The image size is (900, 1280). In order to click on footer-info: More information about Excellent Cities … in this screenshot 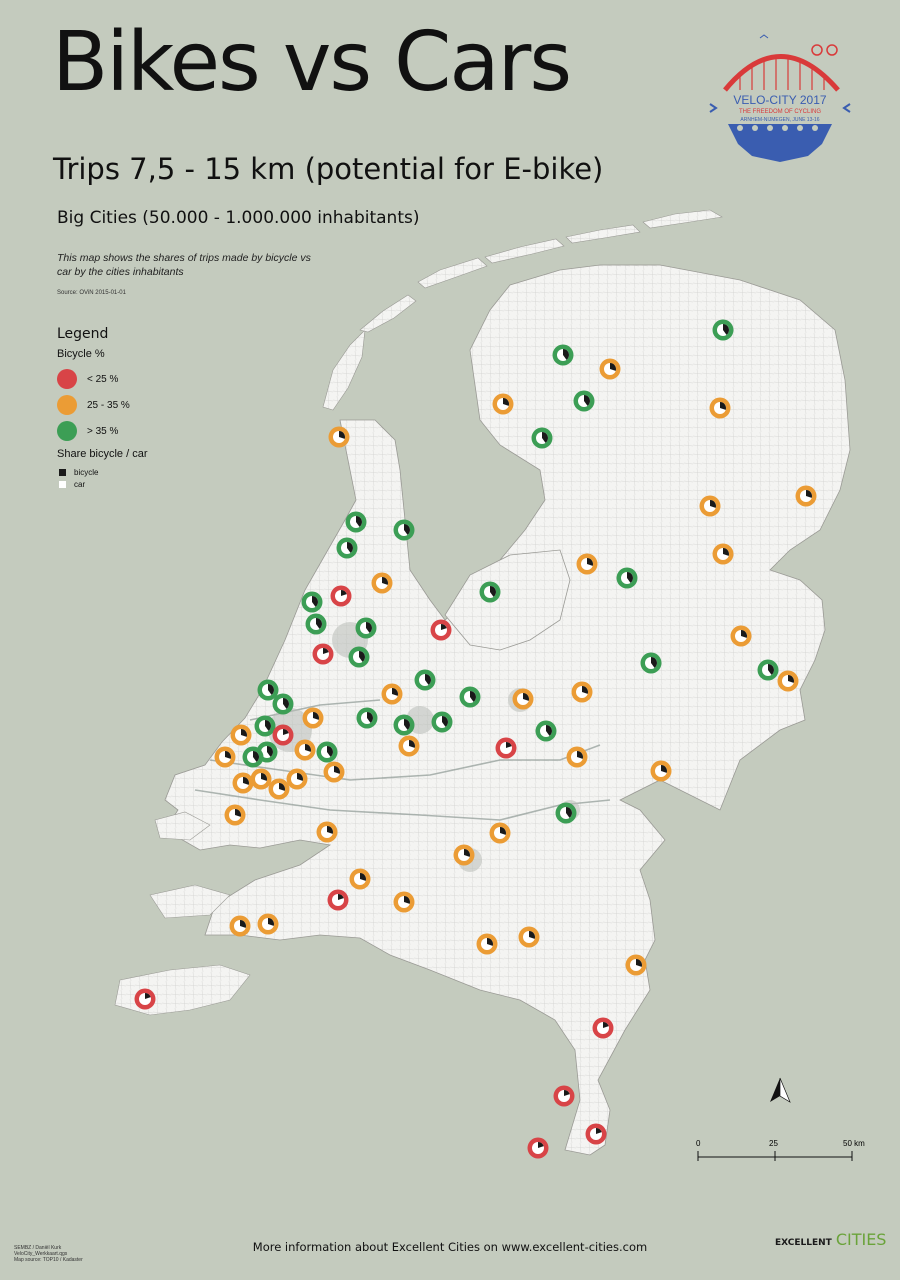, I will do `click(450, 1247)`.